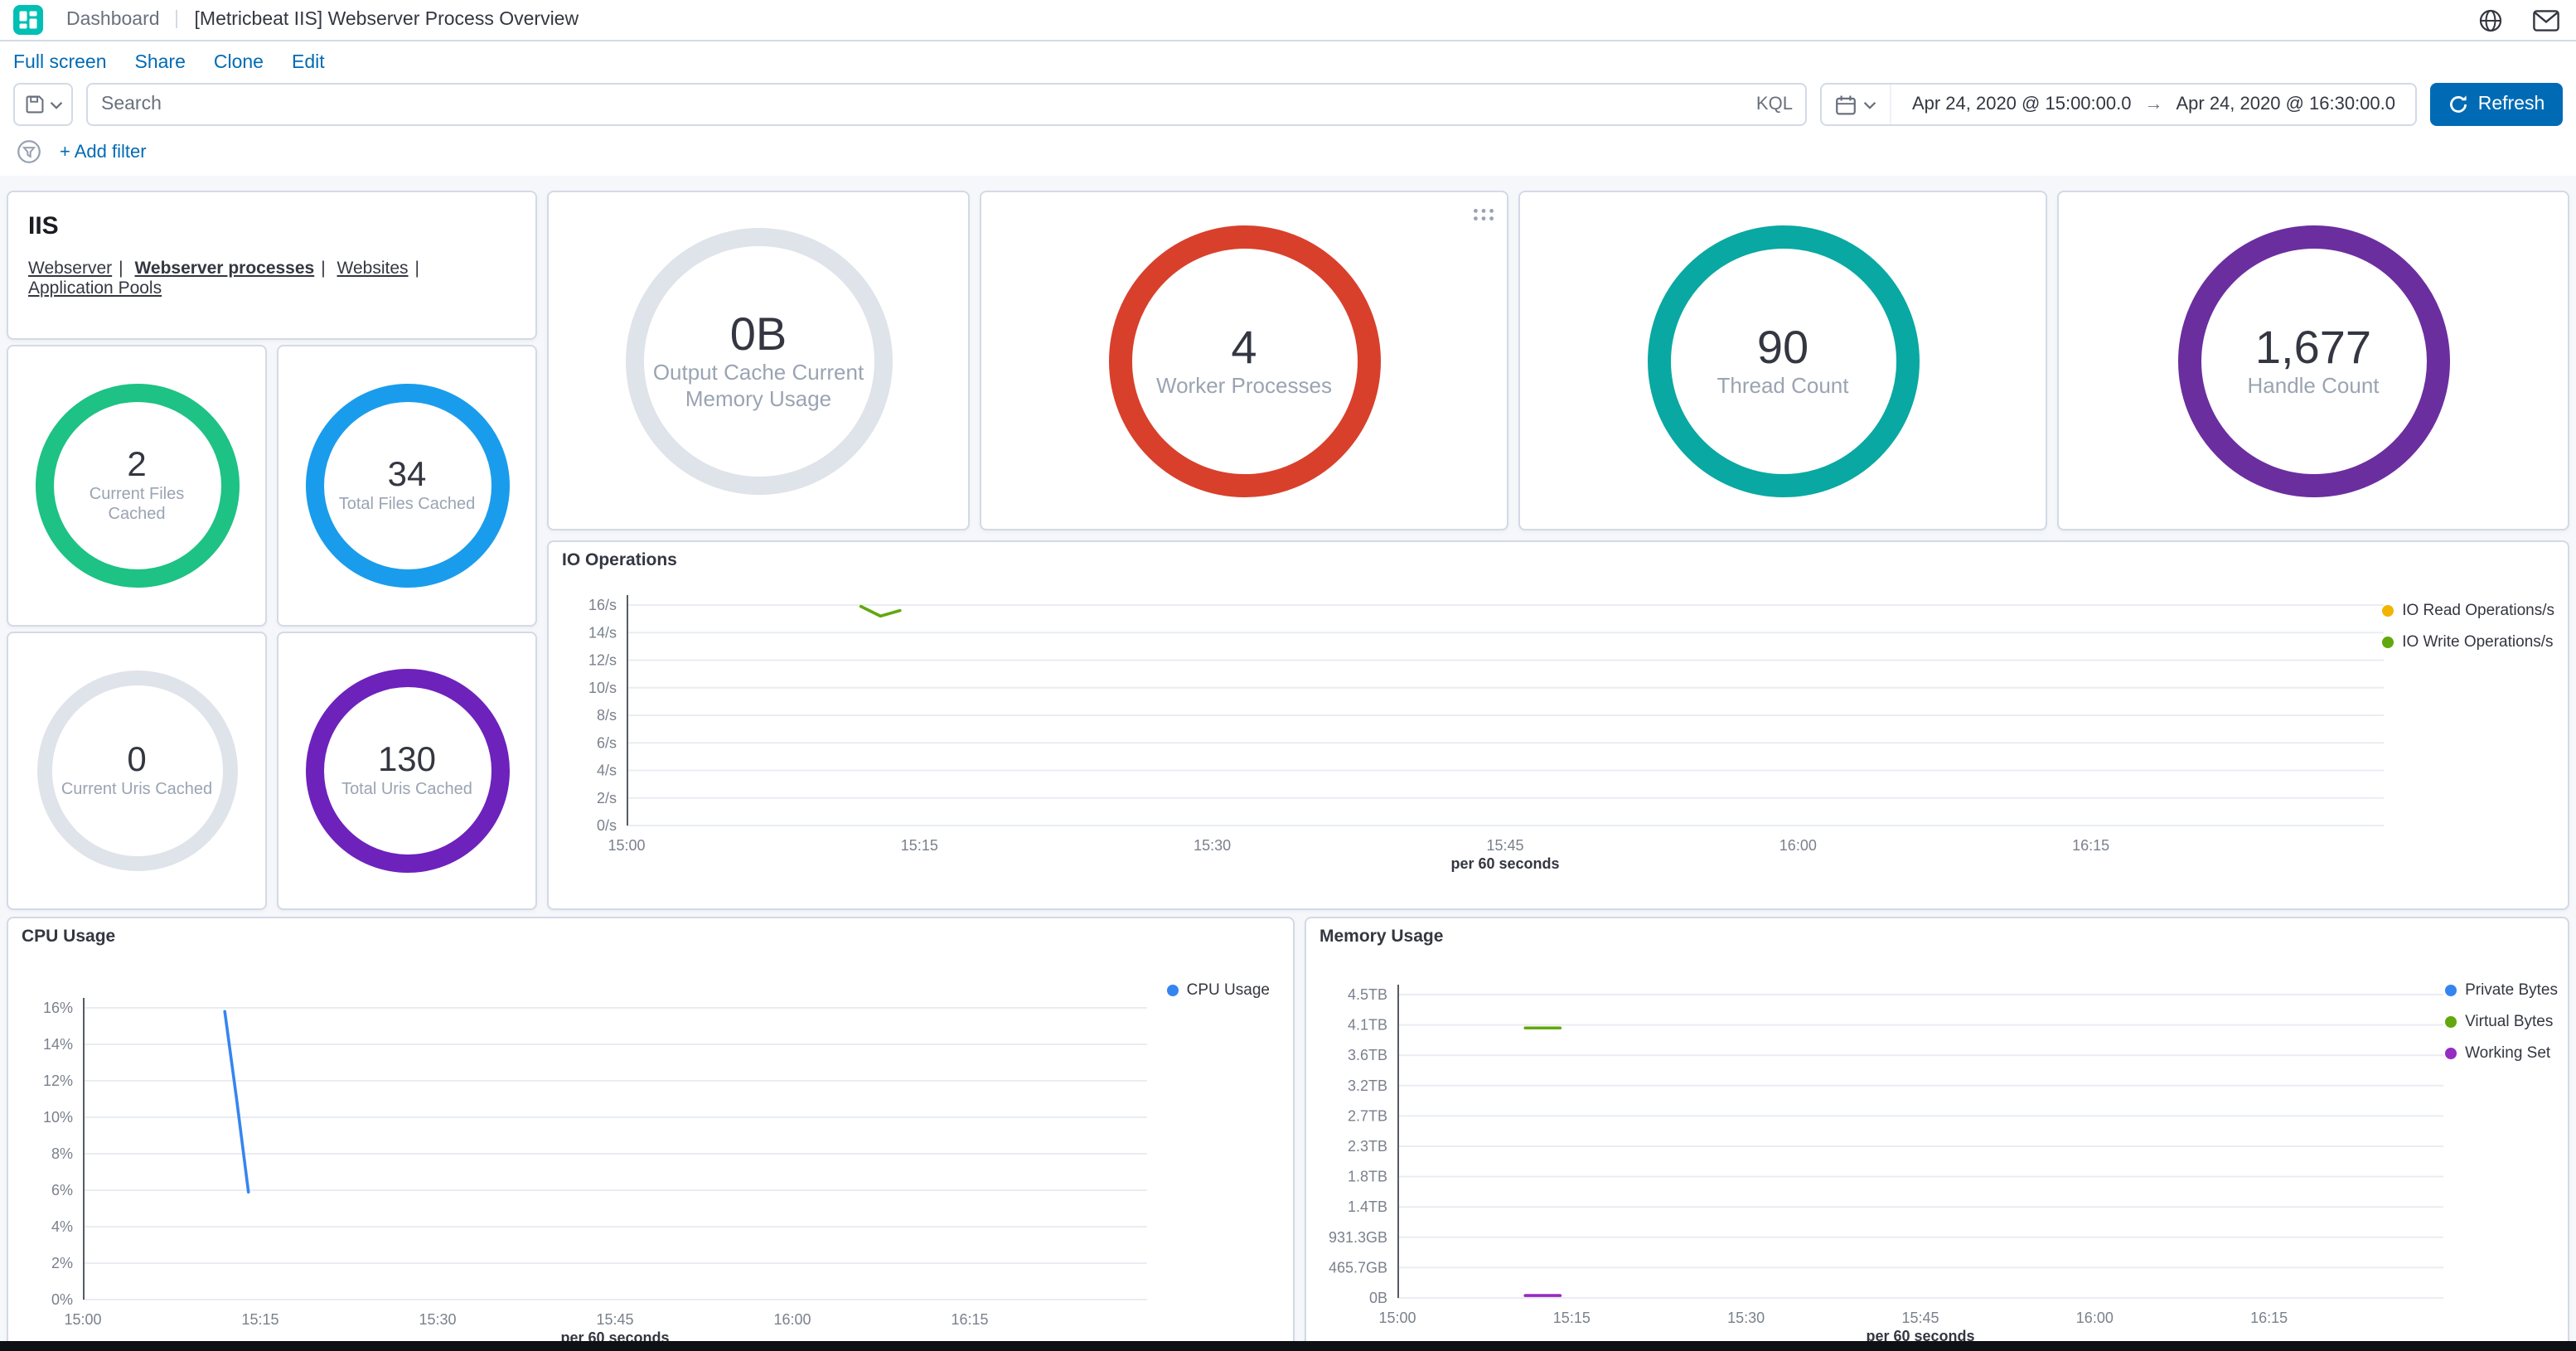  What do you see at coordinates (602, 688) in the screenshot?
I see `svg-text: 10/s` at bounding box center [602, 688].